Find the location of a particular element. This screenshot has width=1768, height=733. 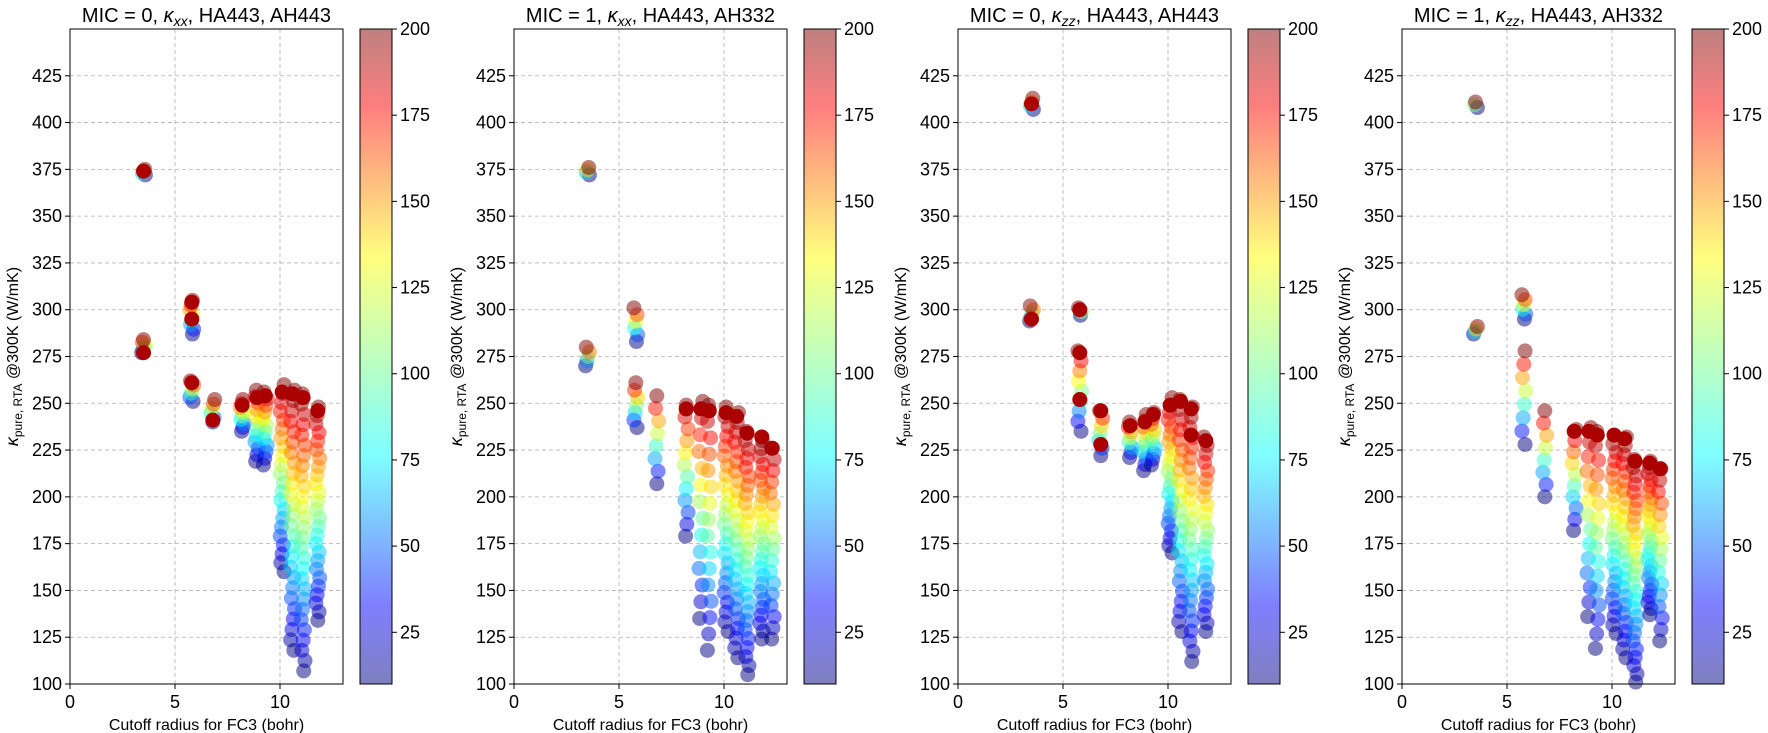

colorbar-gradient is located at coordinates (820, 356).